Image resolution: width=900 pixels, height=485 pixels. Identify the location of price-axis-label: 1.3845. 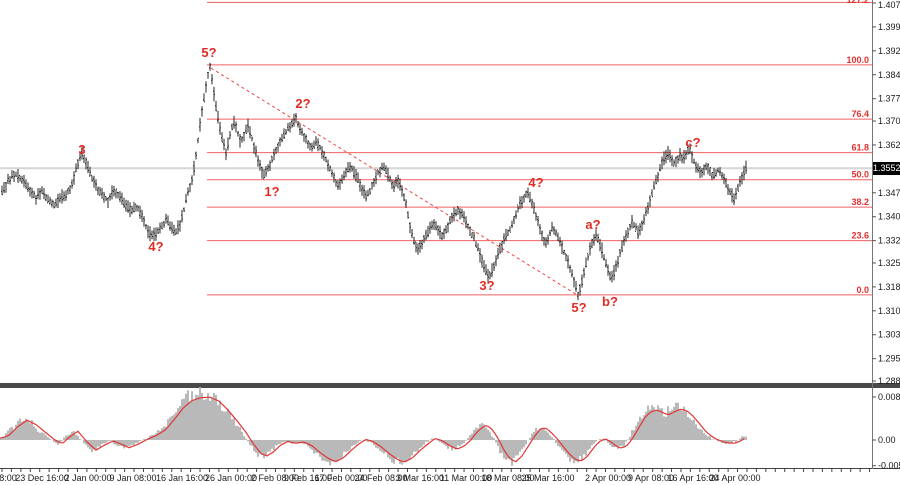
(889, 75).